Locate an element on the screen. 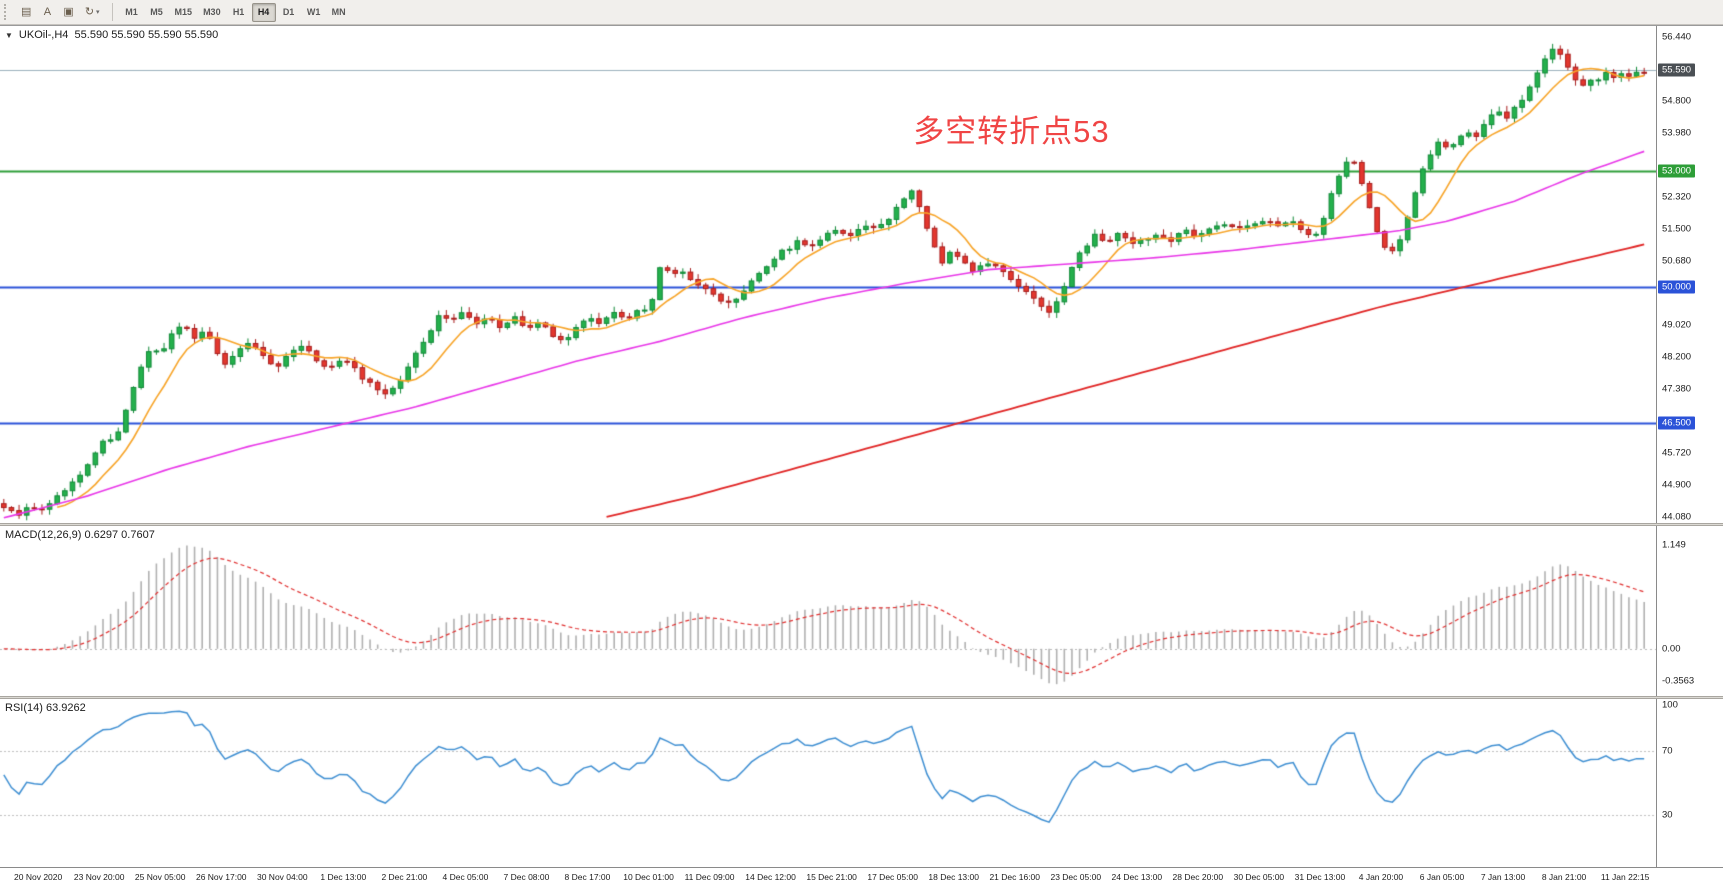  time-label: 2 Dec 21:00 is located at coordinates (404, 877).